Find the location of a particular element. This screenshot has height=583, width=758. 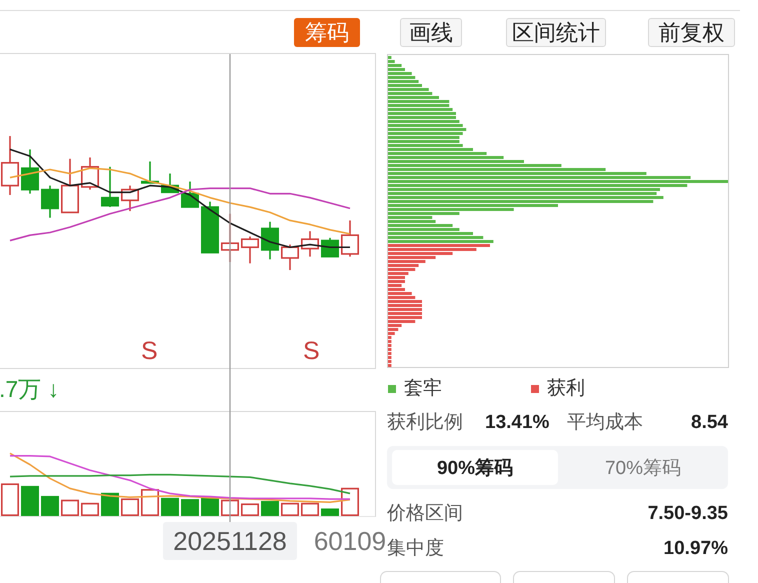

tab-button: 前复权 is located at coordinates (691, 32).